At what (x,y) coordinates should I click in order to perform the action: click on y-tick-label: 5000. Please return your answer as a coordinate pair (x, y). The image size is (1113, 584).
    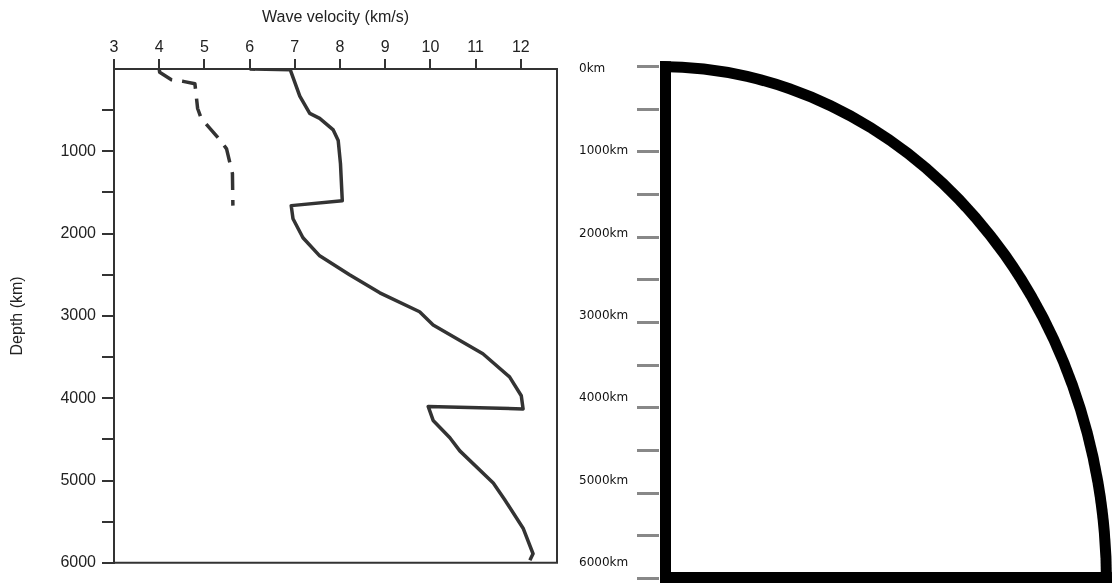
    Looking at the image, I should click on (78, 479).